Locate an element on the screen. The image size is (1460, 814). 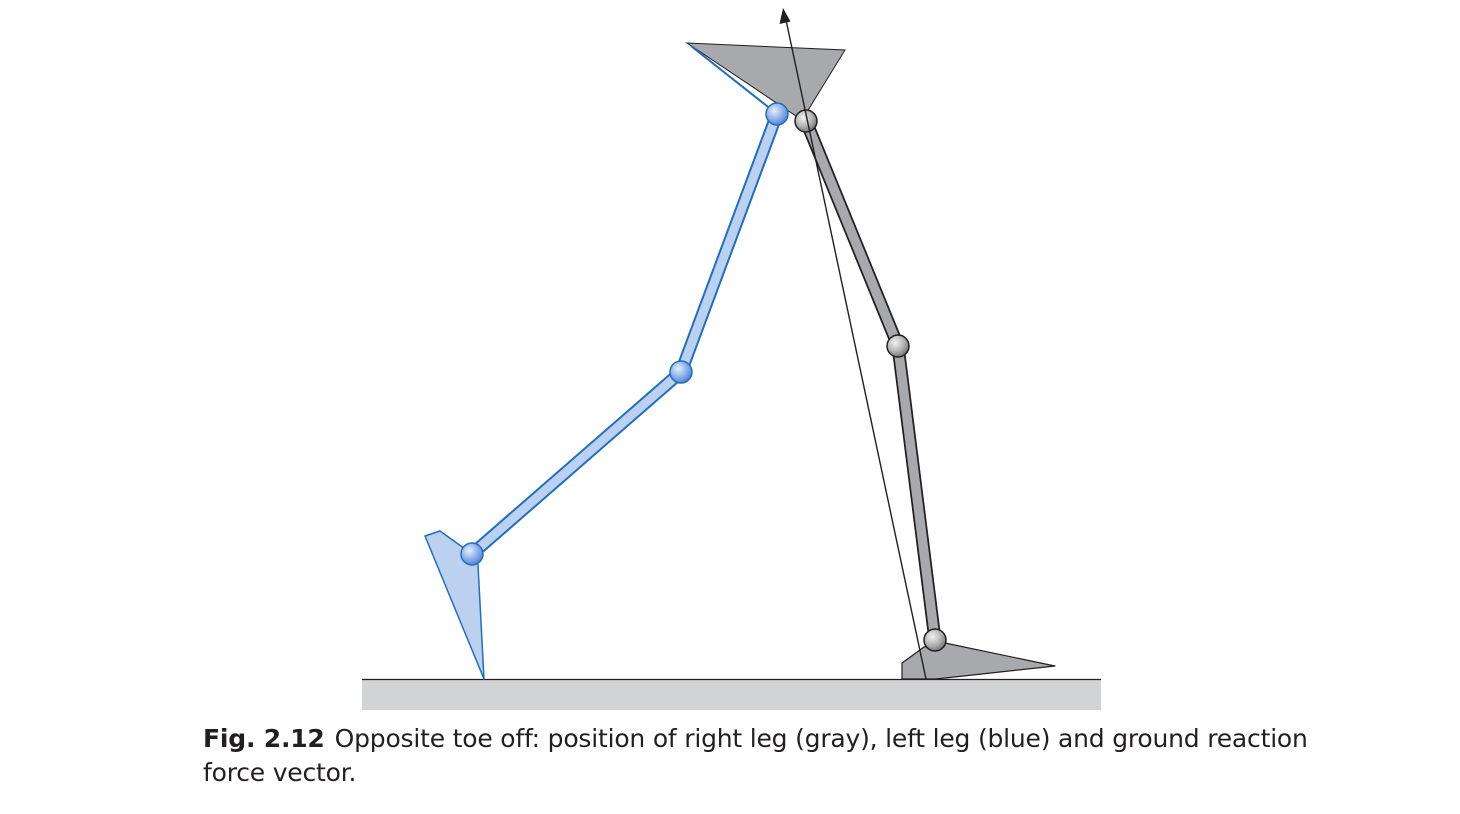
right-leg is located at coordinates (925, 394).